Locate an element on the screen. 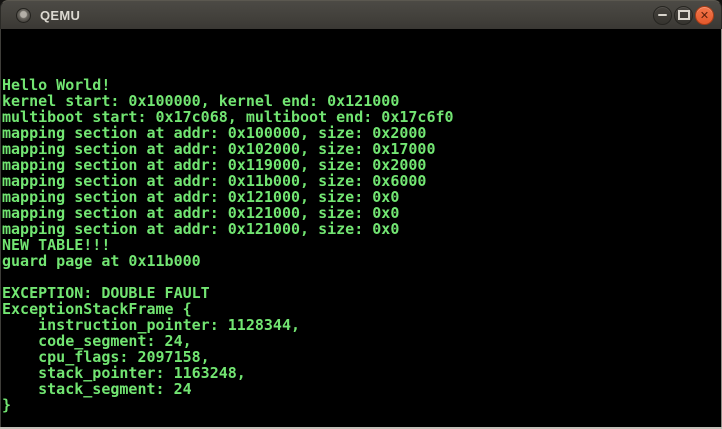  minimize-icon is located at coordinates (662, 15).